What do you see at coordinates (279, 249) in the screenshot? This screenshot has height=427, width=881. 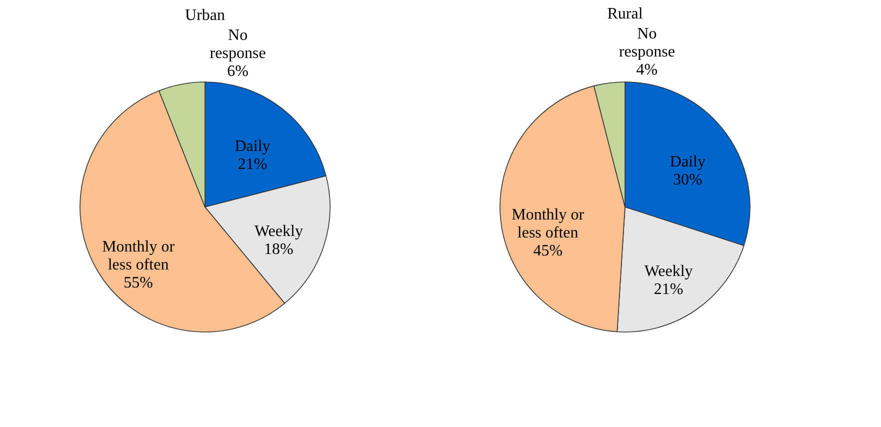 I see `data-label: 18%` at bounding box center [279, 249].